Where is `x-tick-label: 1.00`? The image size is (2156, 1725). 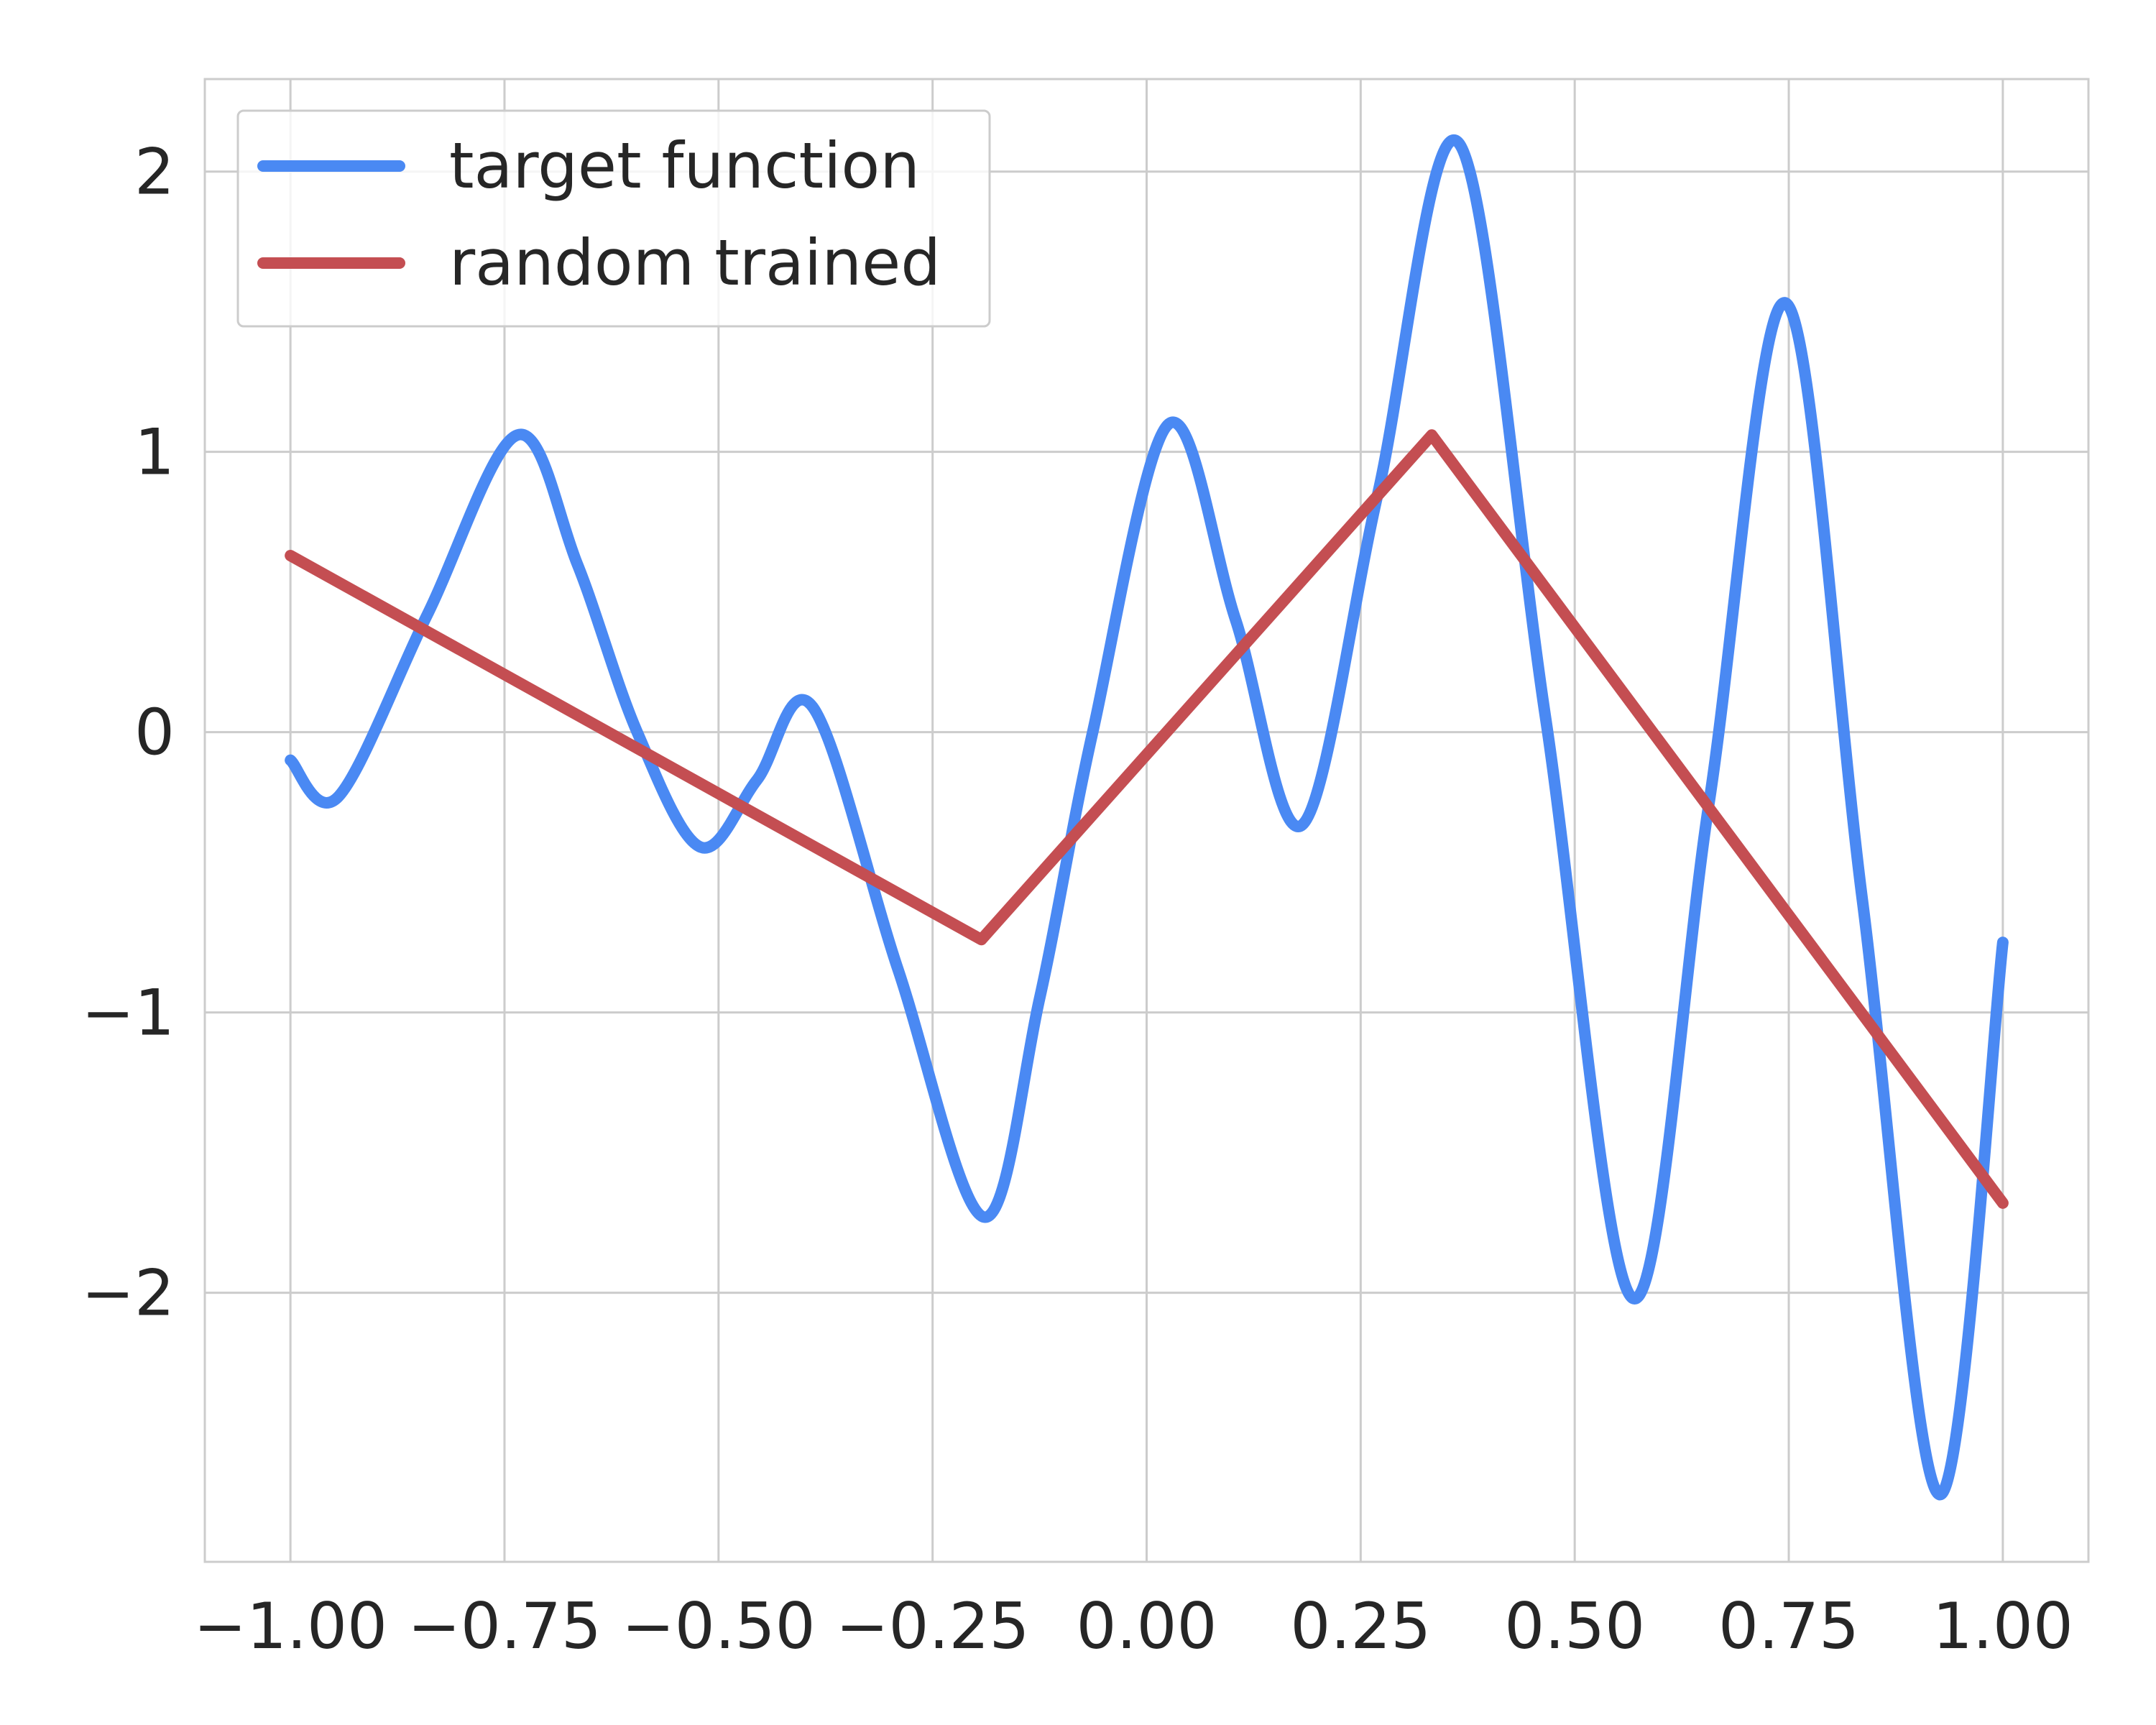
x-tick-label: 1.00 is located at coordinates (2003, 1626).